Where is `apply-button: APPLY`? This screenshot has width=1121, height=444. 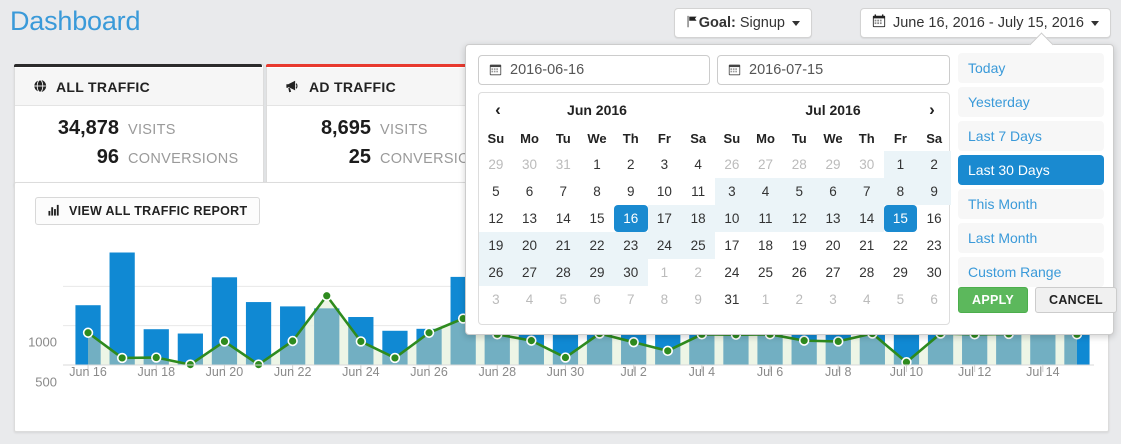 apply-button: APPLY is located at coordinates (993, 300).